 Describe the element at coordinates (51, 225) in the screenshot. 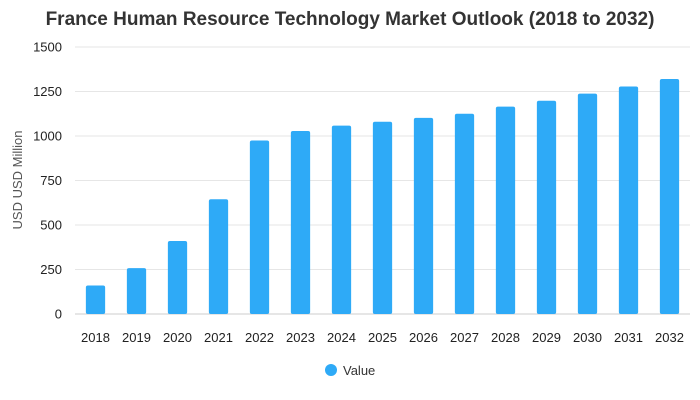

I see `y-tick-label: 500` at that location.